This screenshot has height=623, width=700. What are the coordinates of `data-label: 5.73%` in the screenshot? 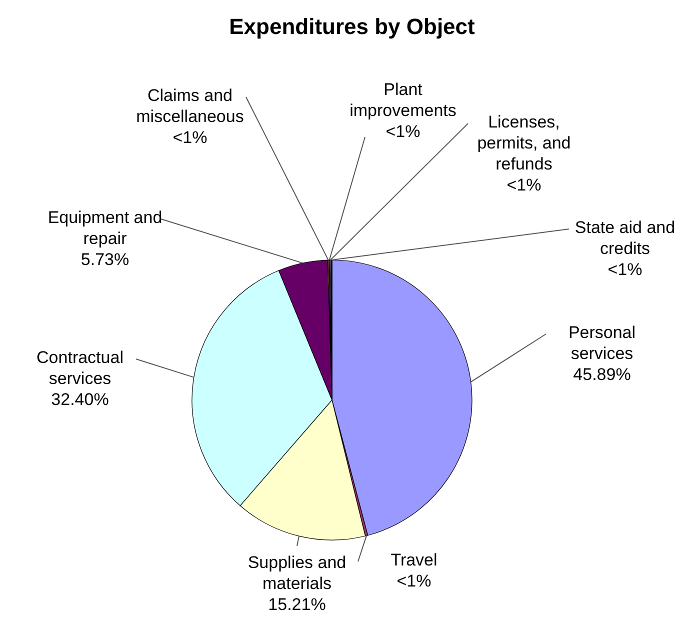 It's located at (105, 260).